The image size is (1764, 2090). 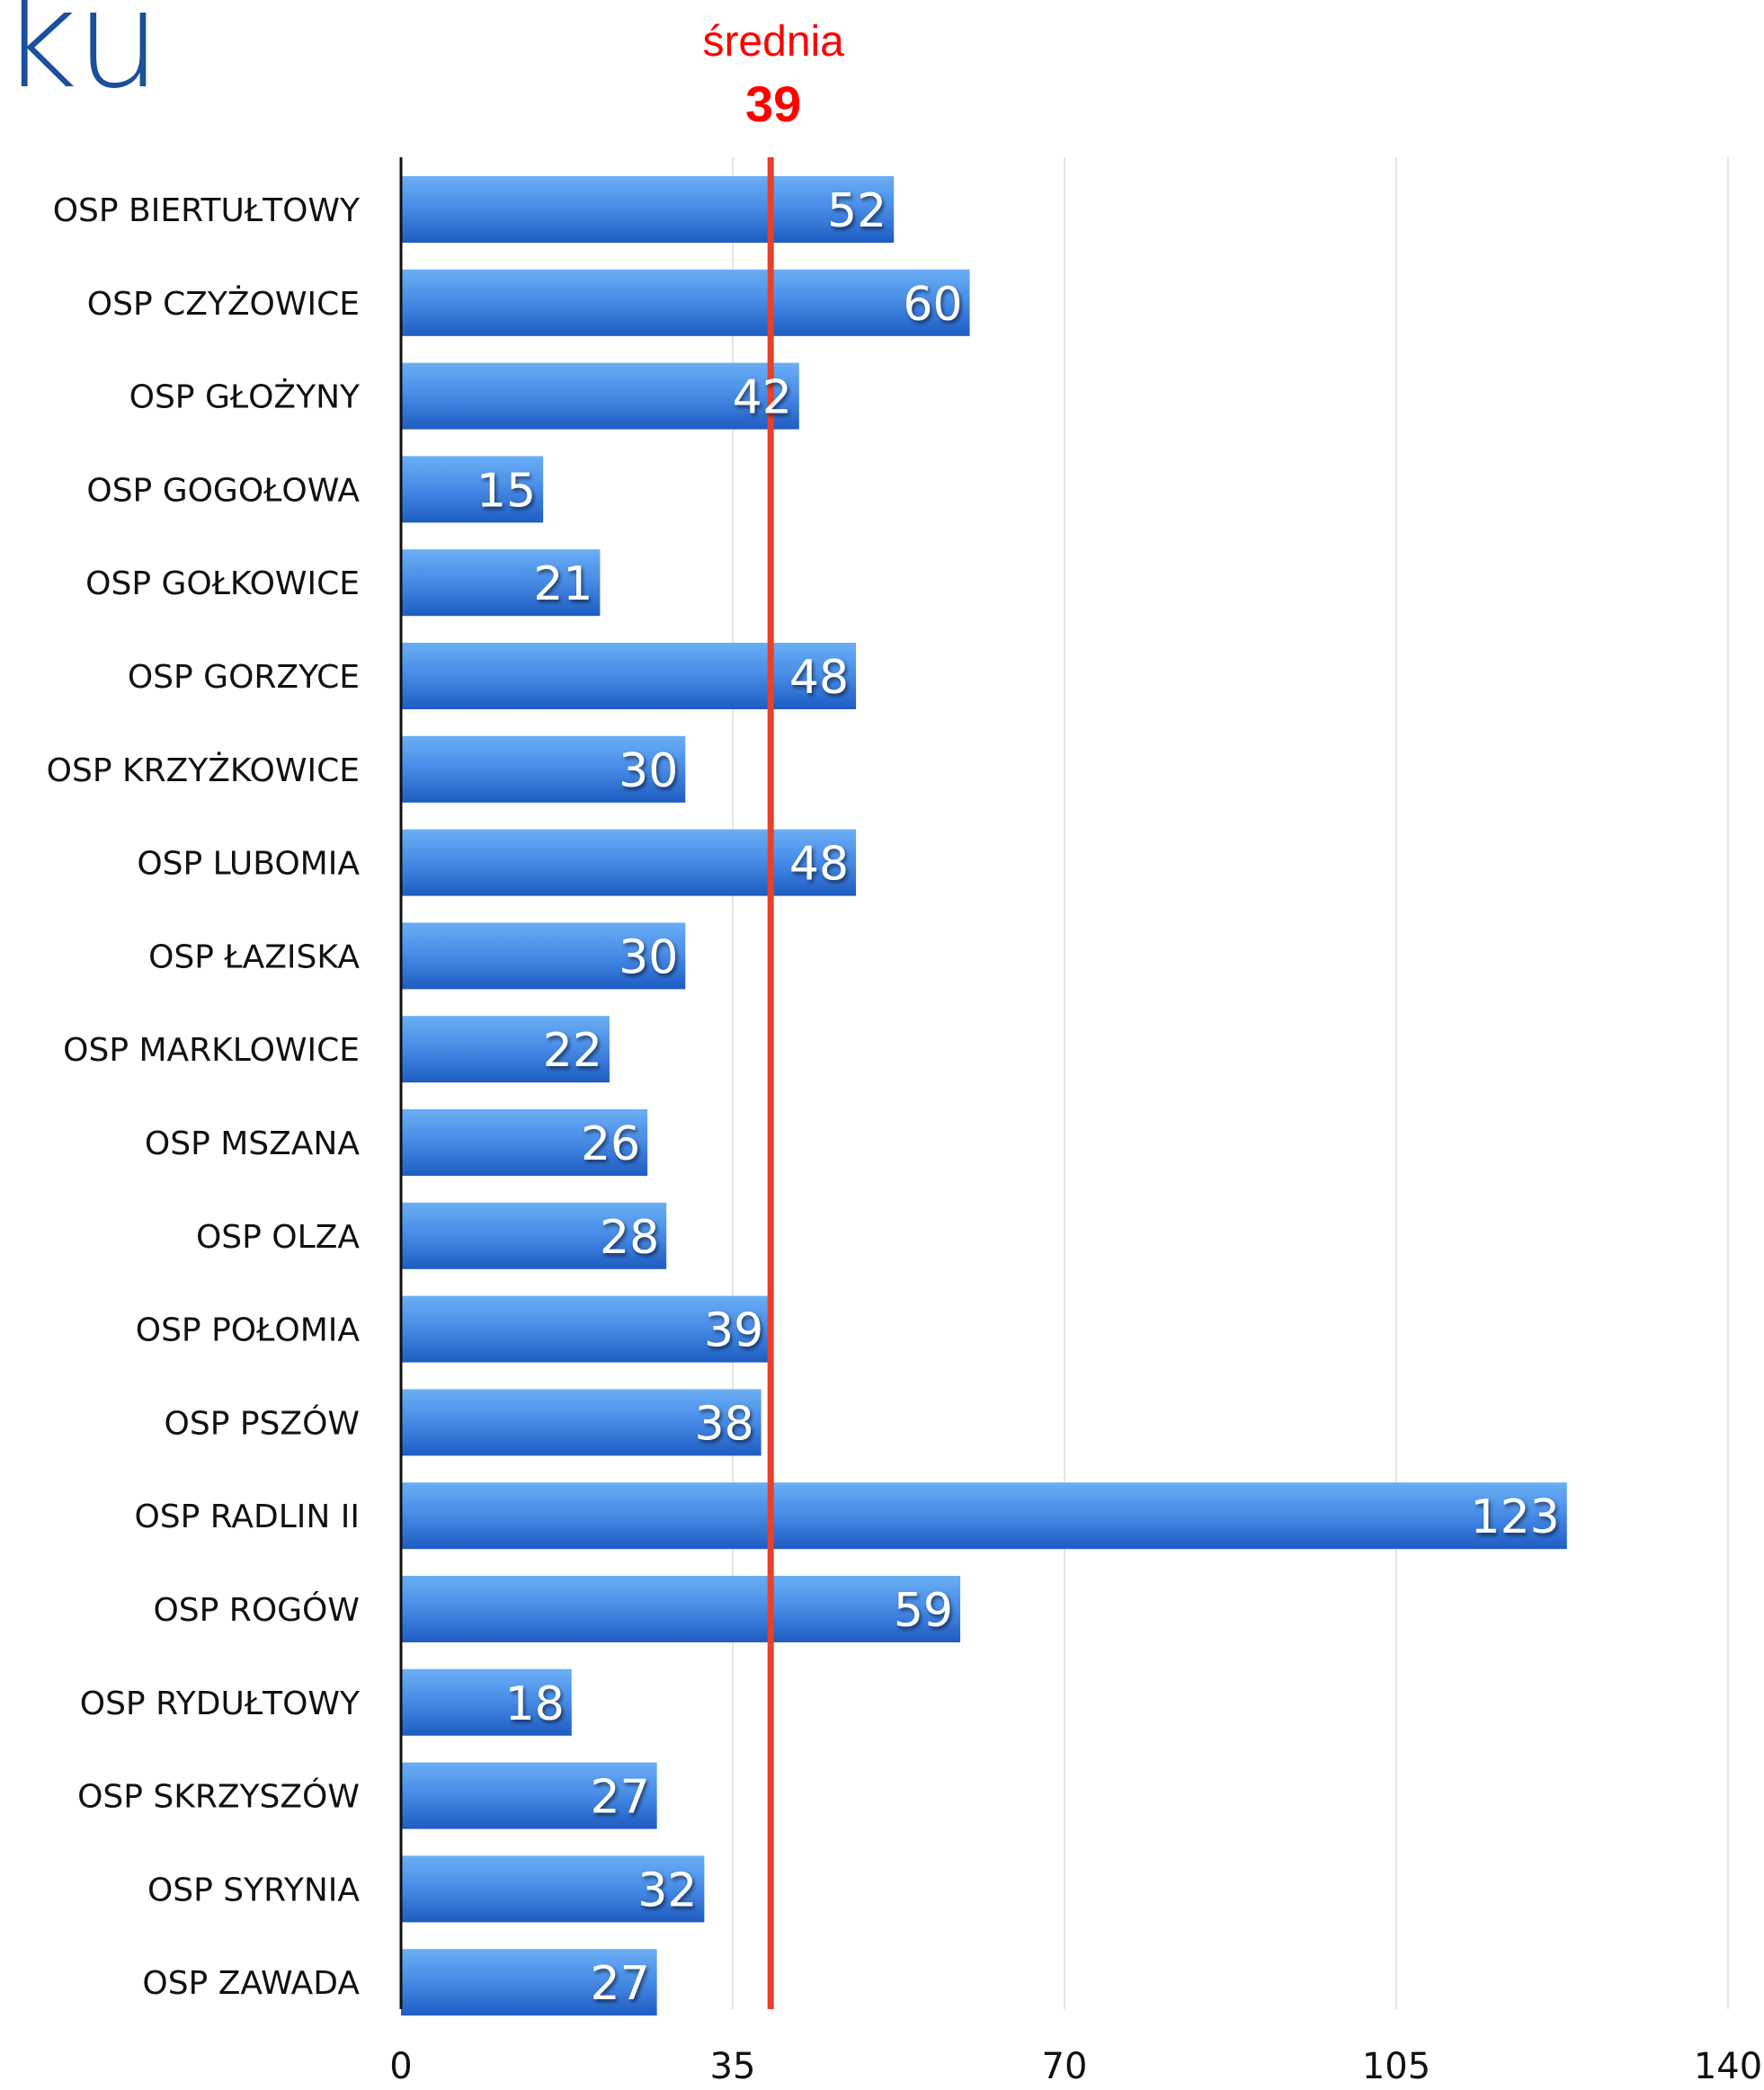 What do you see at coordinates (278, 1238) in the screenshot?
I see `category-label: OSP OLZA` at bounding box center [278, 1238].